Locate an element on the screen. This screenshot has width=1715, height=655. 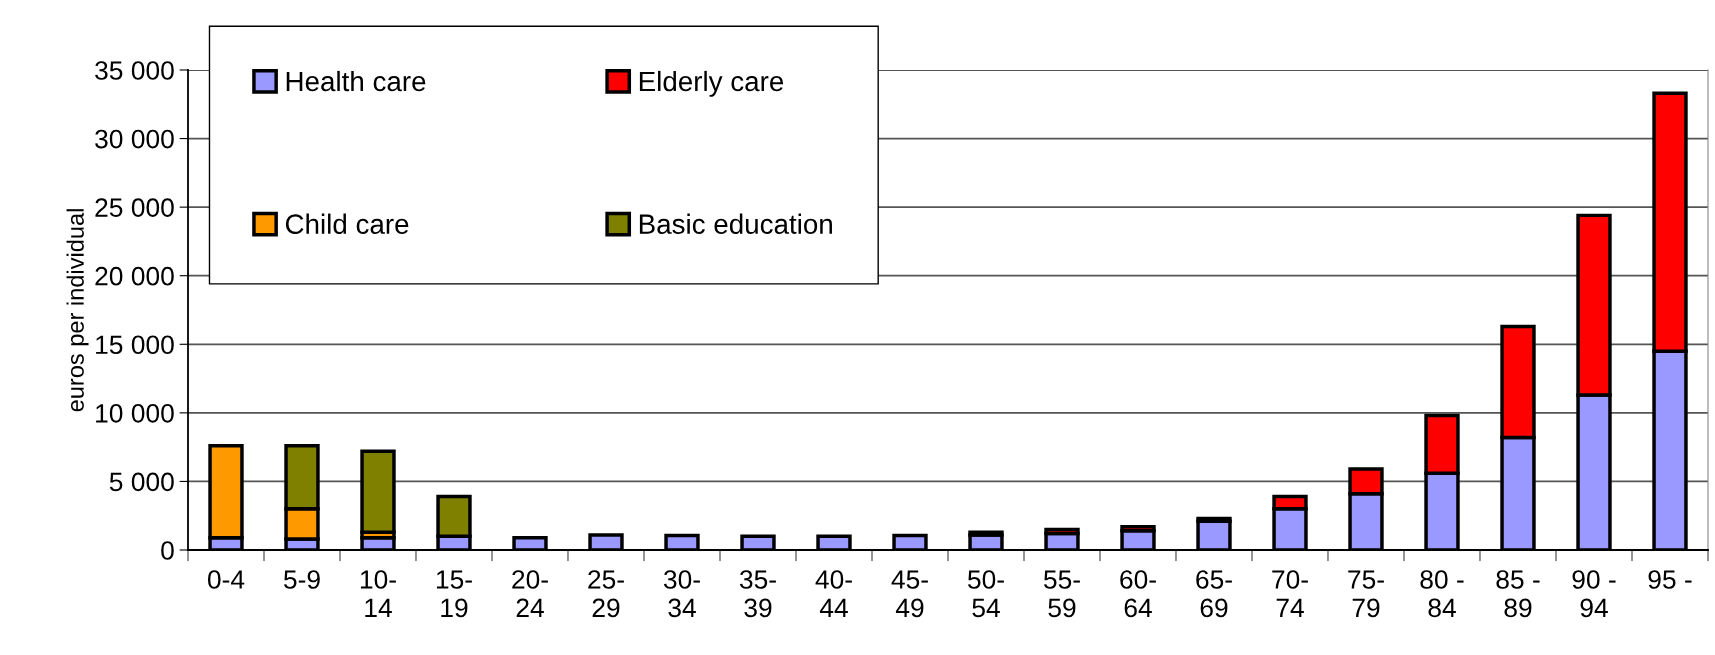
x-tick-label: 90 - 94 is located at coordinates (1594, 594).